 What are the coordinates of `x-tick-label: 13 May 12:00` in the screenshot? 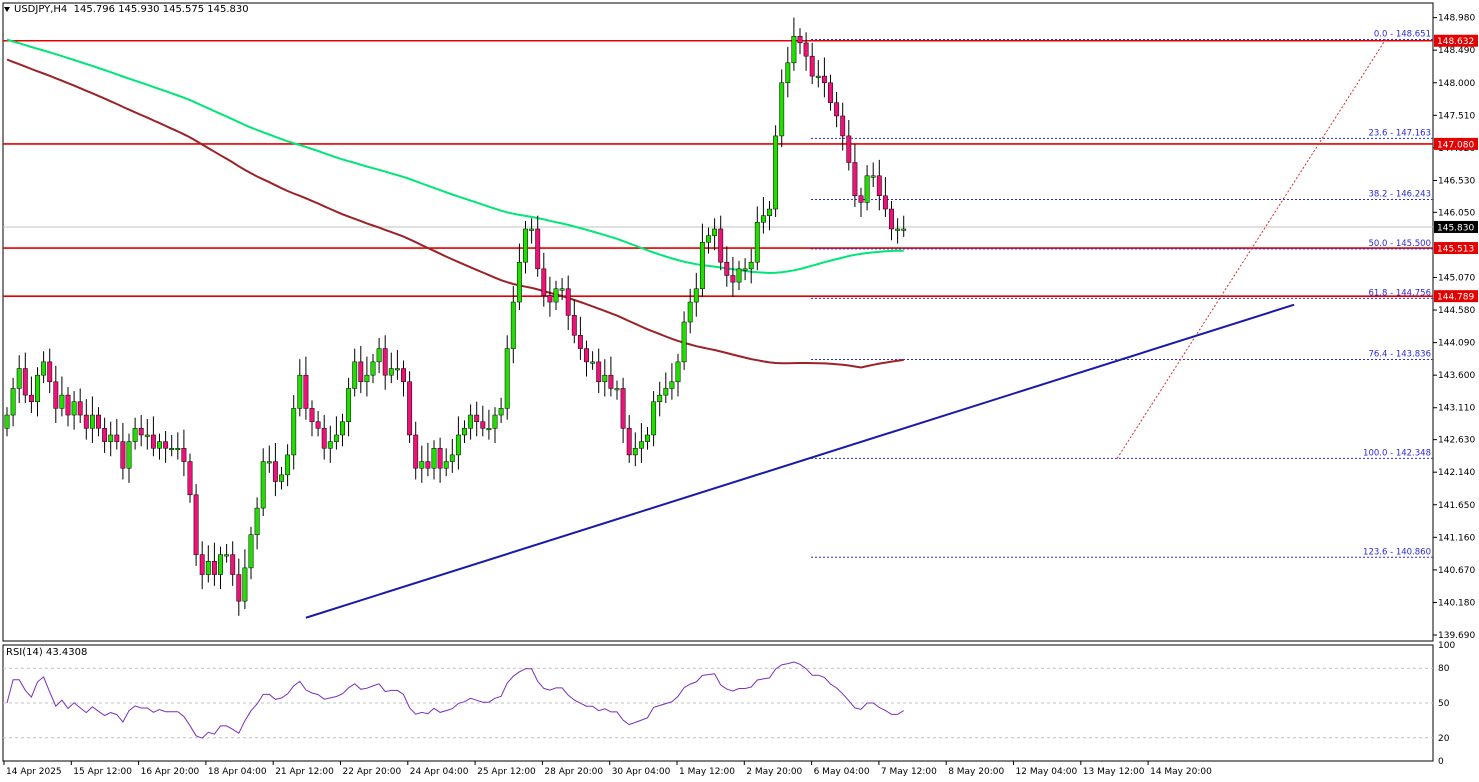 It's located at (1114, 772).